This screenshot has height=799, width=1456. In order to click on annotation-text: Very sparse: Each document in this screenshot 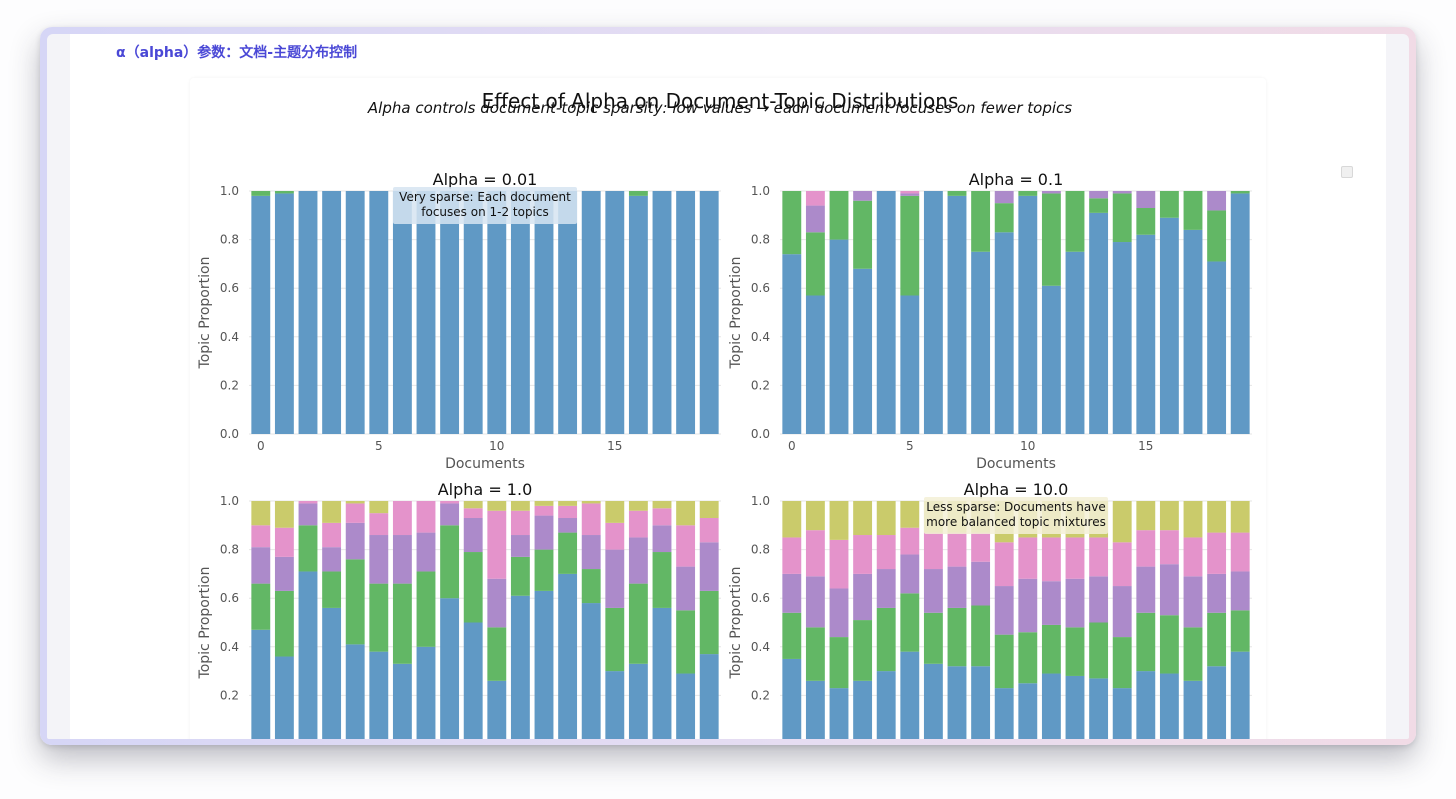, I will do `click(485, 197)`.